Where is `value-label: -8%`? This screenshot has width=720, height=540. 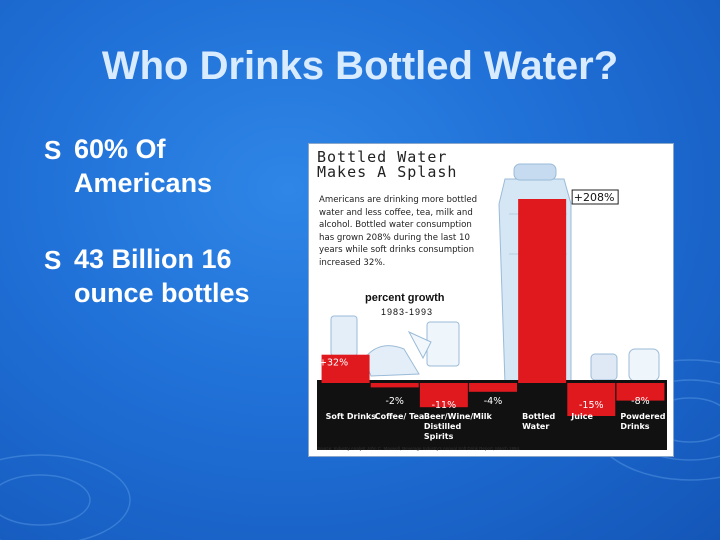
value-label: -8% is located at coordinates (640, 401).